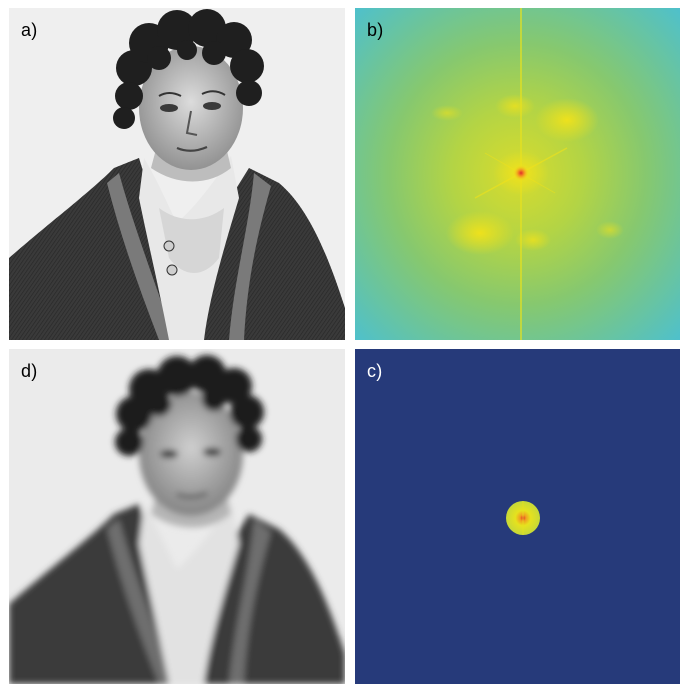 This screenshot has height=684, width=680. Describe the element at coordinates (29, 371) in the screenshot. I see `panel-label-d: d)` at that location.